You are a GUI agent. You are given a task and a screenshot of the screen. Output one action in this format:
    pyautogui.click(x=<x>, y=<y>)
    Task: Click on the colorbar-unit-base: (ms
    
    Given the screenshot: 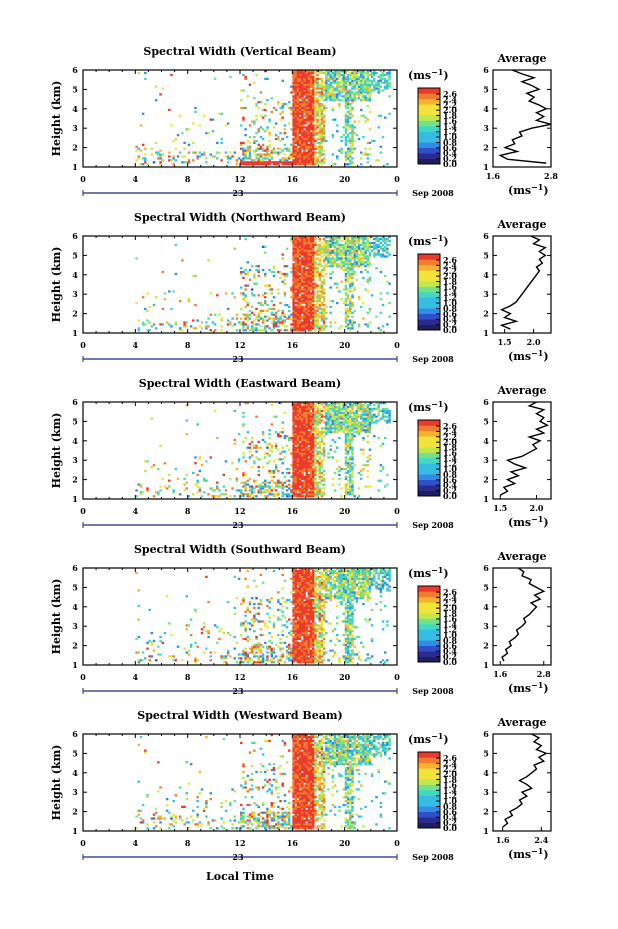 What is the action you would take?
    pyautogui.click(x=419, y=241)
    